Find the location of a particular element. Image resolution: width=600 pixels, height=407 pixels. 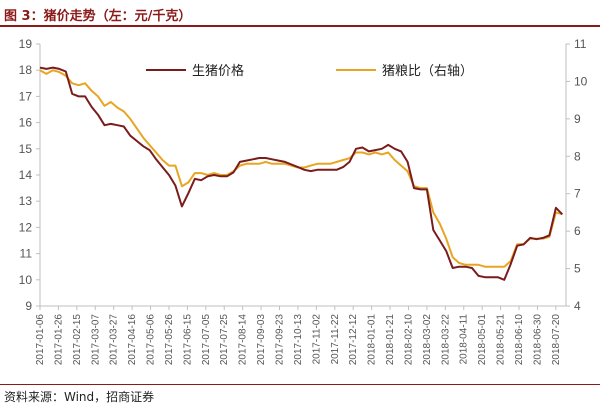

x-tick-label: 2018-03-22 is located at coordinates (445, 340).